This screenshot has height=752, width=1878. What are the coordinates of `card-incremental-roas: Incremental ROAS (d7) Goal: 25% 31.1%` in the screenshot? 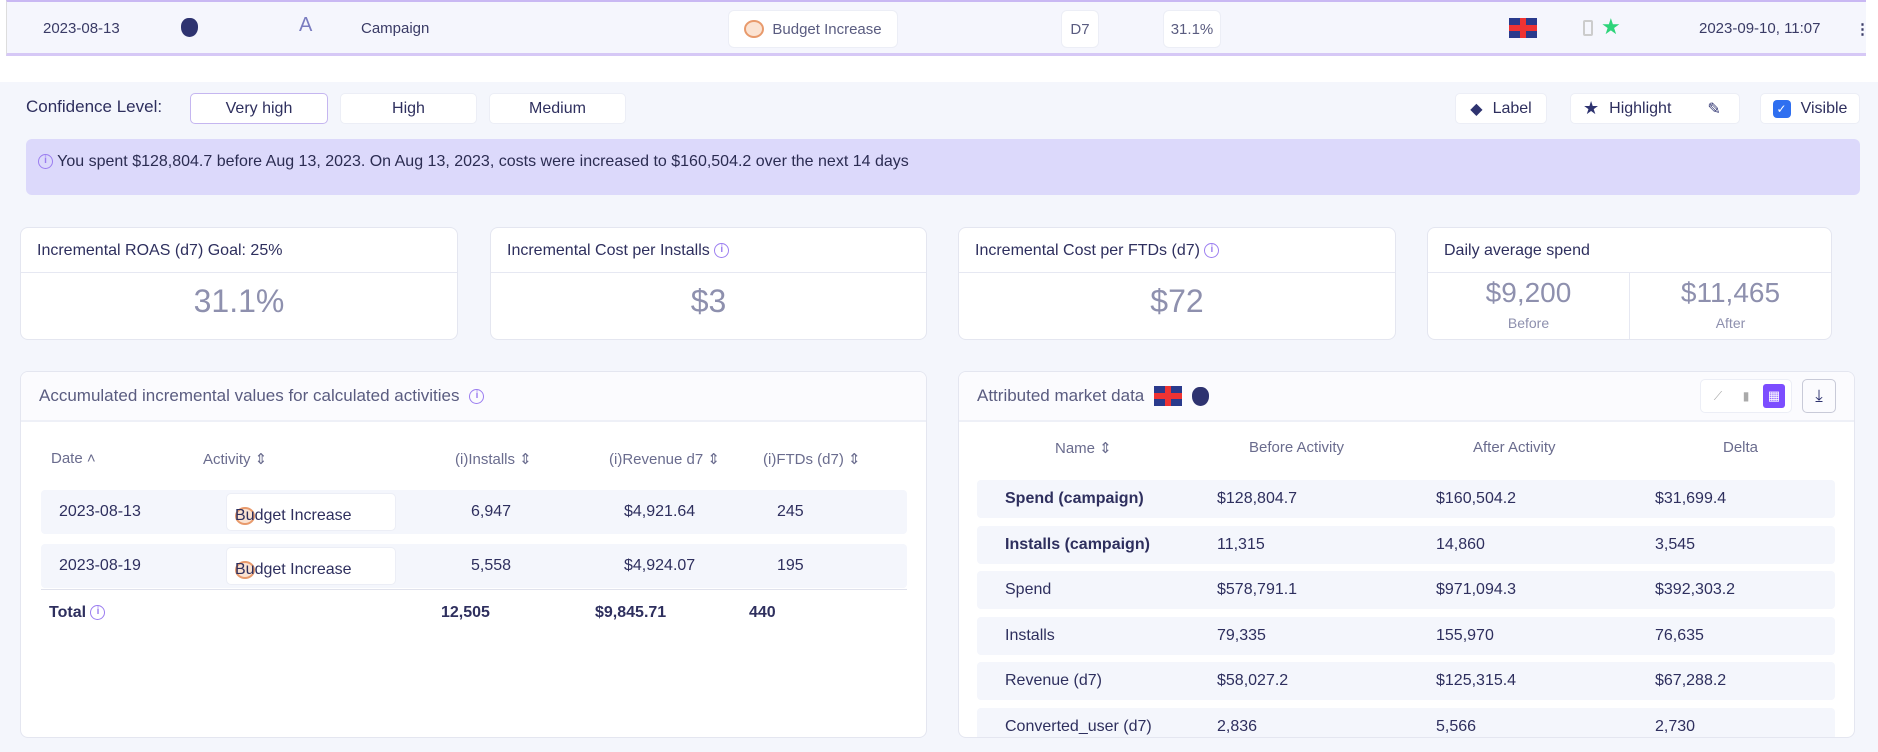 It's located at (239, 283).